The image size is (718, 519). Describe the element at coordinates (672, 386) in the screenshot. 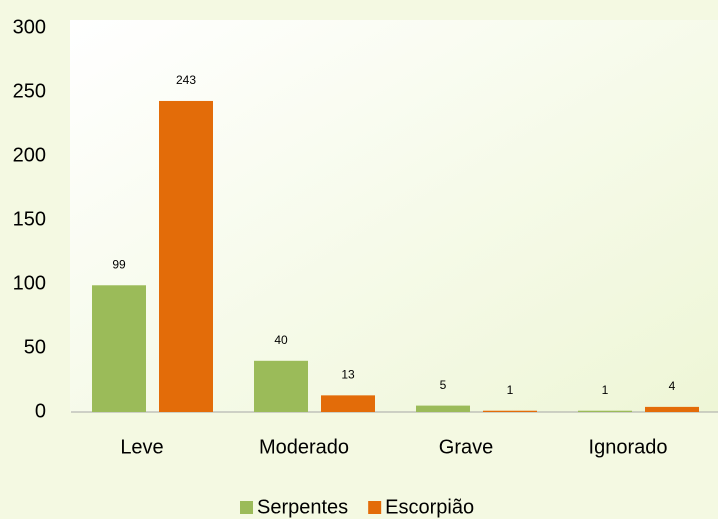

I see `data-label: 4` at that location.